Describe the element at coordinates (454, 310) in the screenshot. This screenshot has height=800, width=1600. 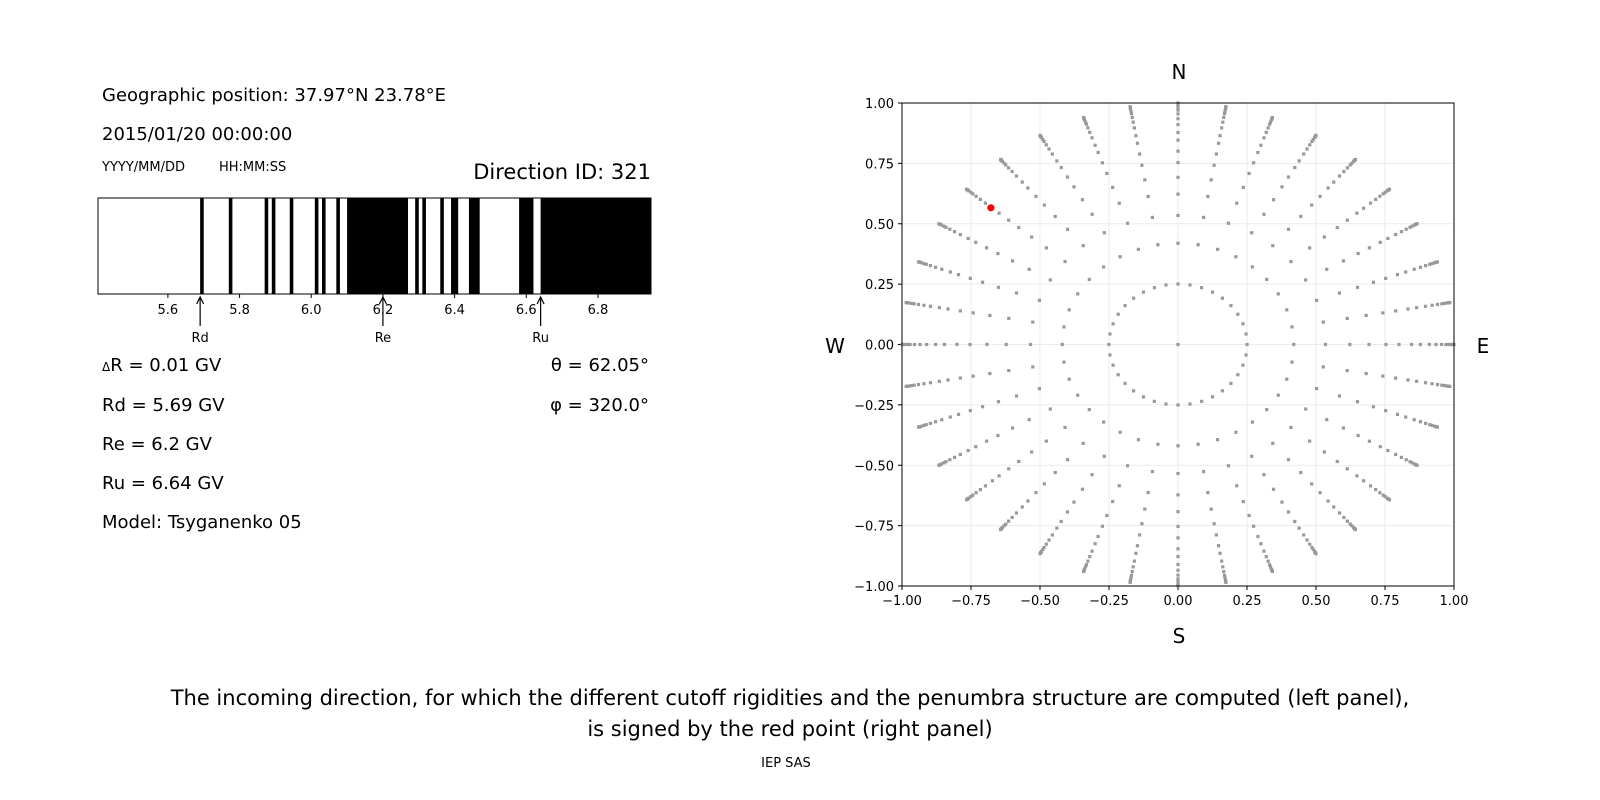
I see `x-tick-label: 6.4` at that location.